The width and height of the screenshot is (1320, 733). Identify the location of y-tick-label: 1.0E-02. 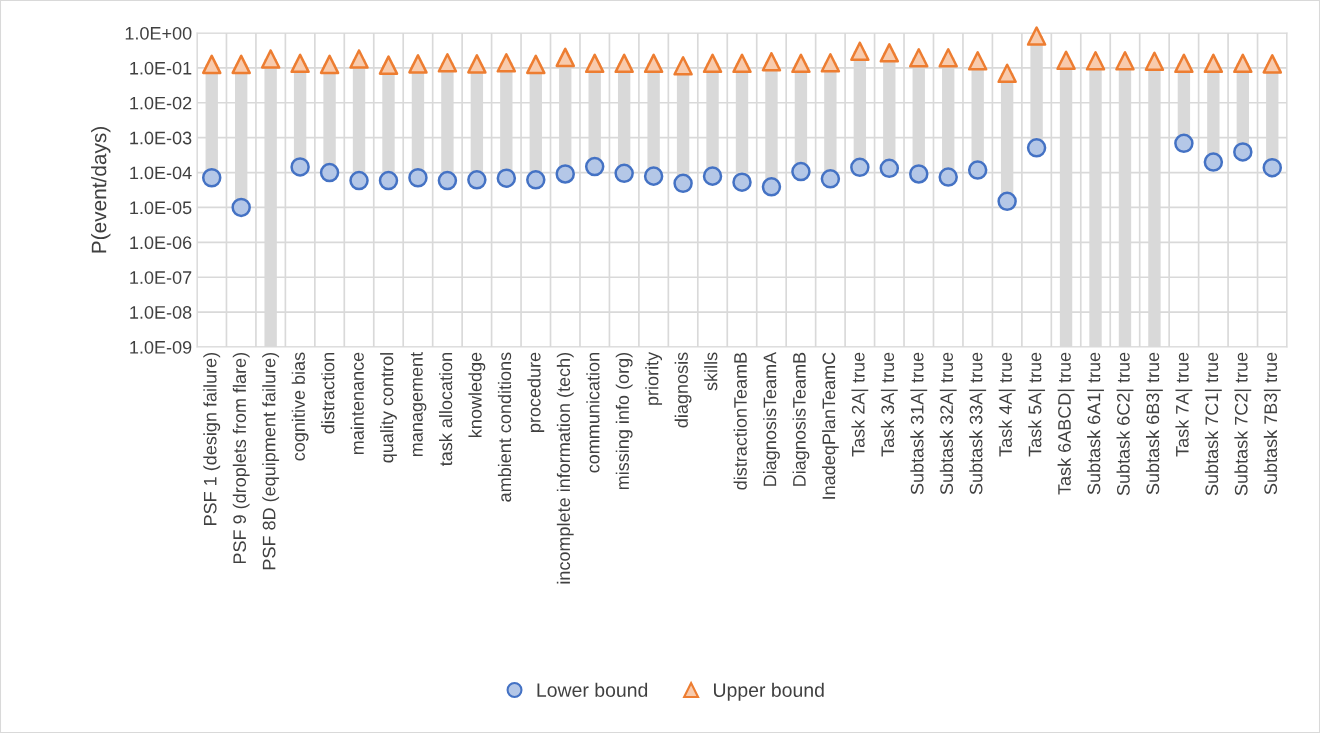
(161, 103).